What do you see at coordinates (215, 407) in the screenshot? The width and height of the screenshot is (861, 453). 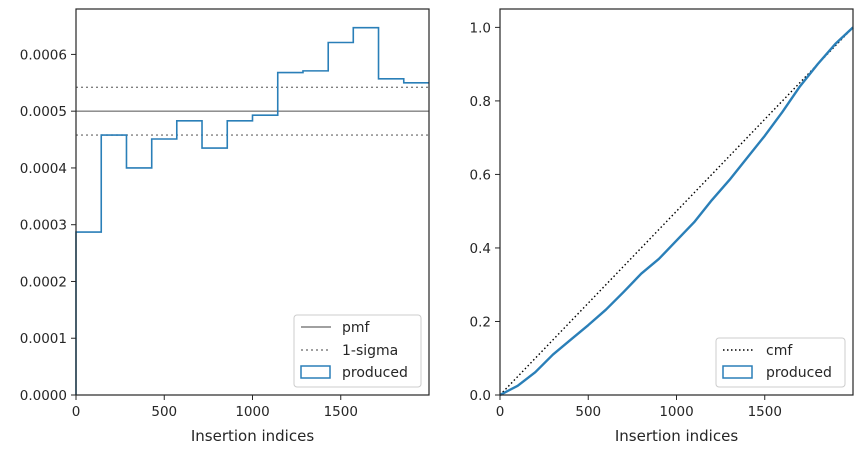 I see `left-x-ticks: 0 500 1000 1500` at bounding box center [215, 407].